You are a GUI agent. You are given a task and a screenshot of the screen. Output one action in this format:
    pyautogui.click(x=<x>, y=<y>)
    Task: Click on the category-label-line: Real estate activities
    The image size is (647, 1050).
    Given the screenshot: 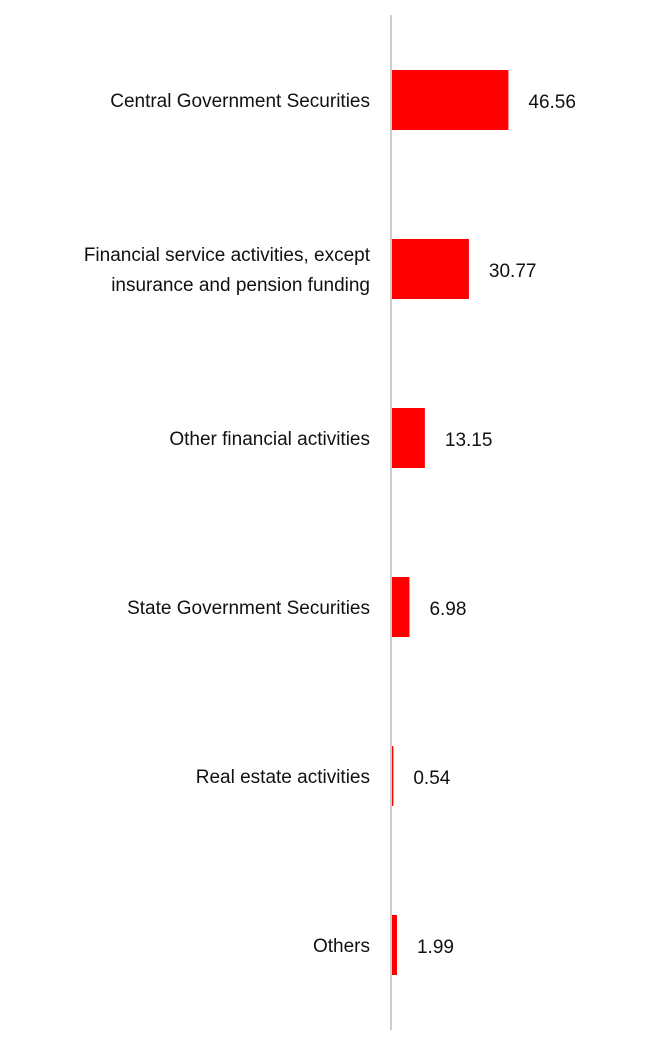 What is the action you would take?
    pyautogui.click(x=283, y=777)
    